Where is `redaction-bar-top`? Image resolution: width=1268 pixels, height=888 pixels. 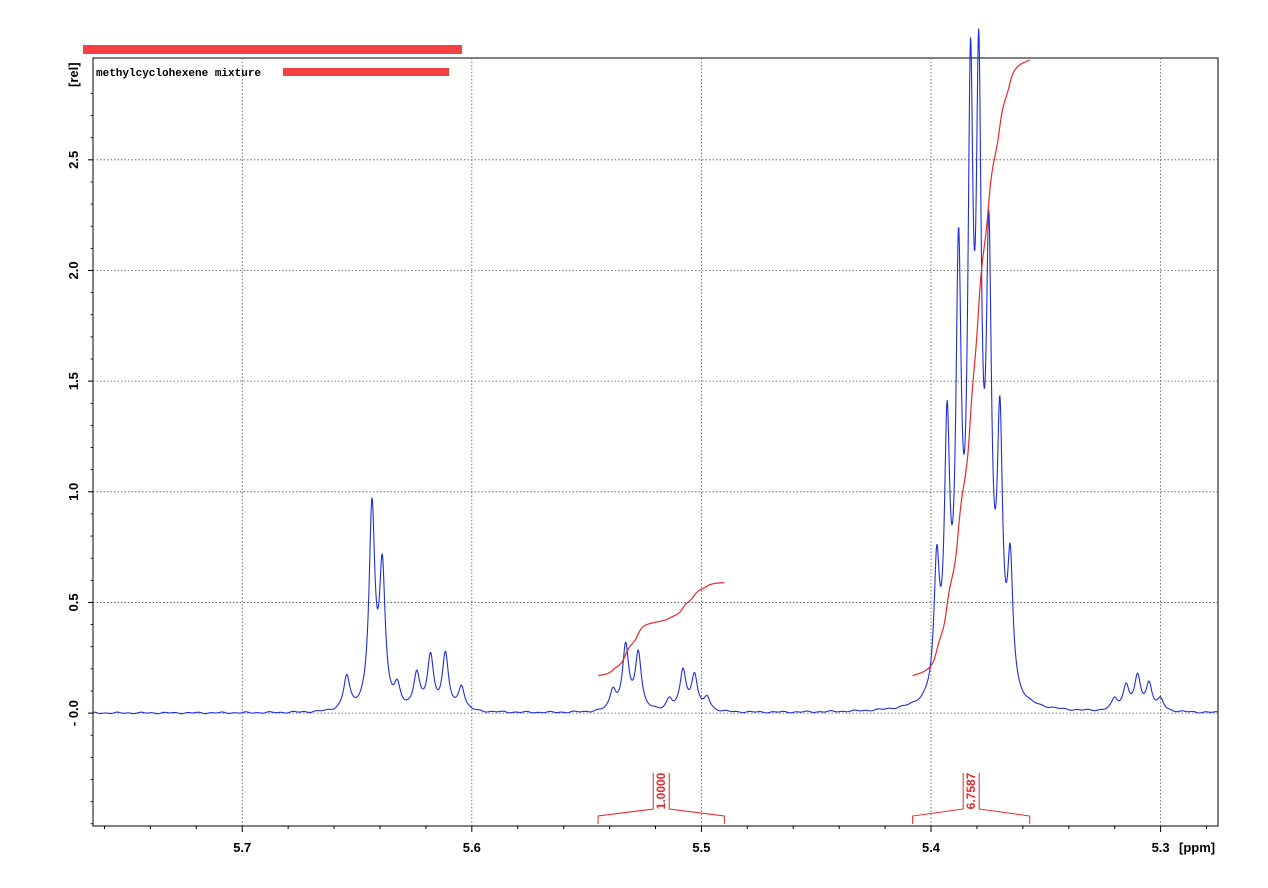 redaction-bar-top is located at coordinates (272, 49).